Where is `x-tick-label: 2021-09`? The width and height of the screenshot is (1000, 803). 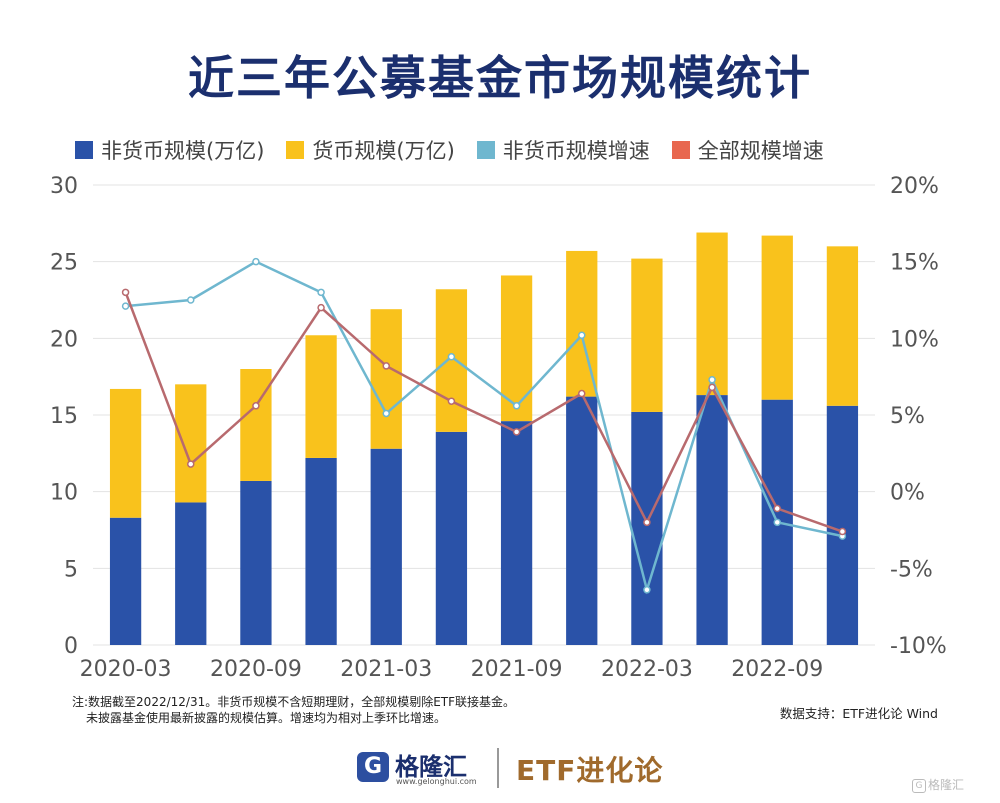 x-tick-label: 2021-09 is located at coordinates (517, 669).